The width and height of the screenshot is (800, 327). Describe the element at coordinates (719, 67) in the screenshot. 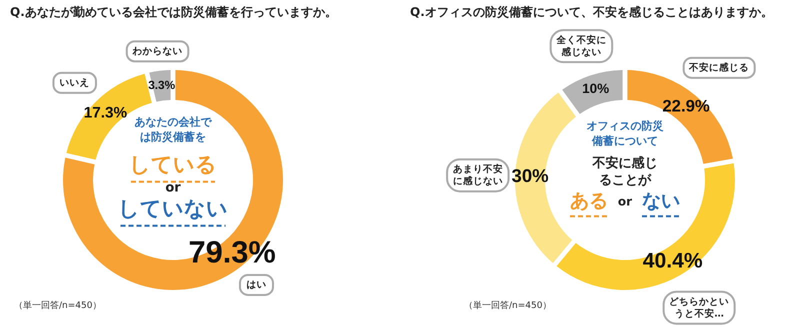

I see `slice-label: 不安に感じる` at that location.